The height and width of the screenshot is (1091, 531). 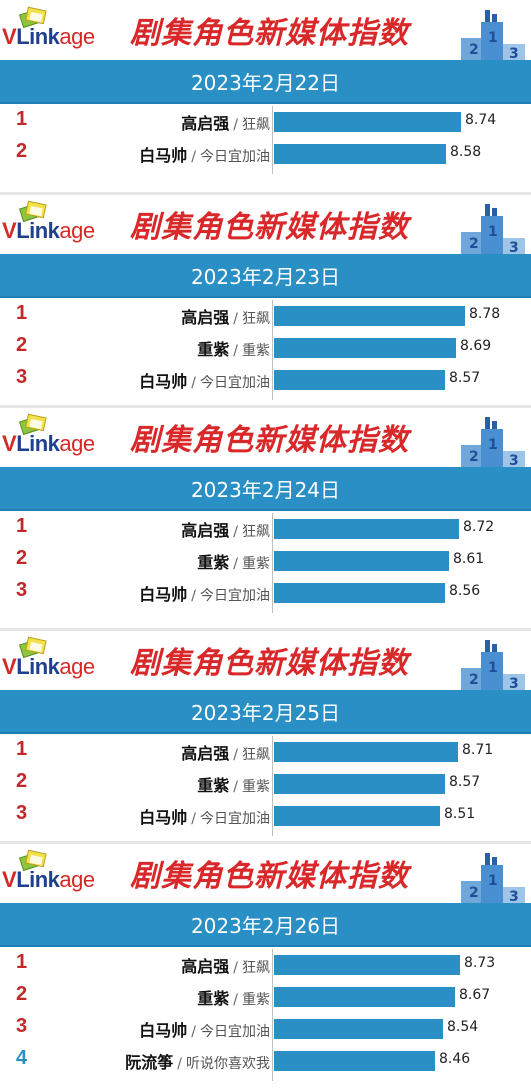 I want to click on date-label: 2023年2月25日, so click(x=265, y=712).